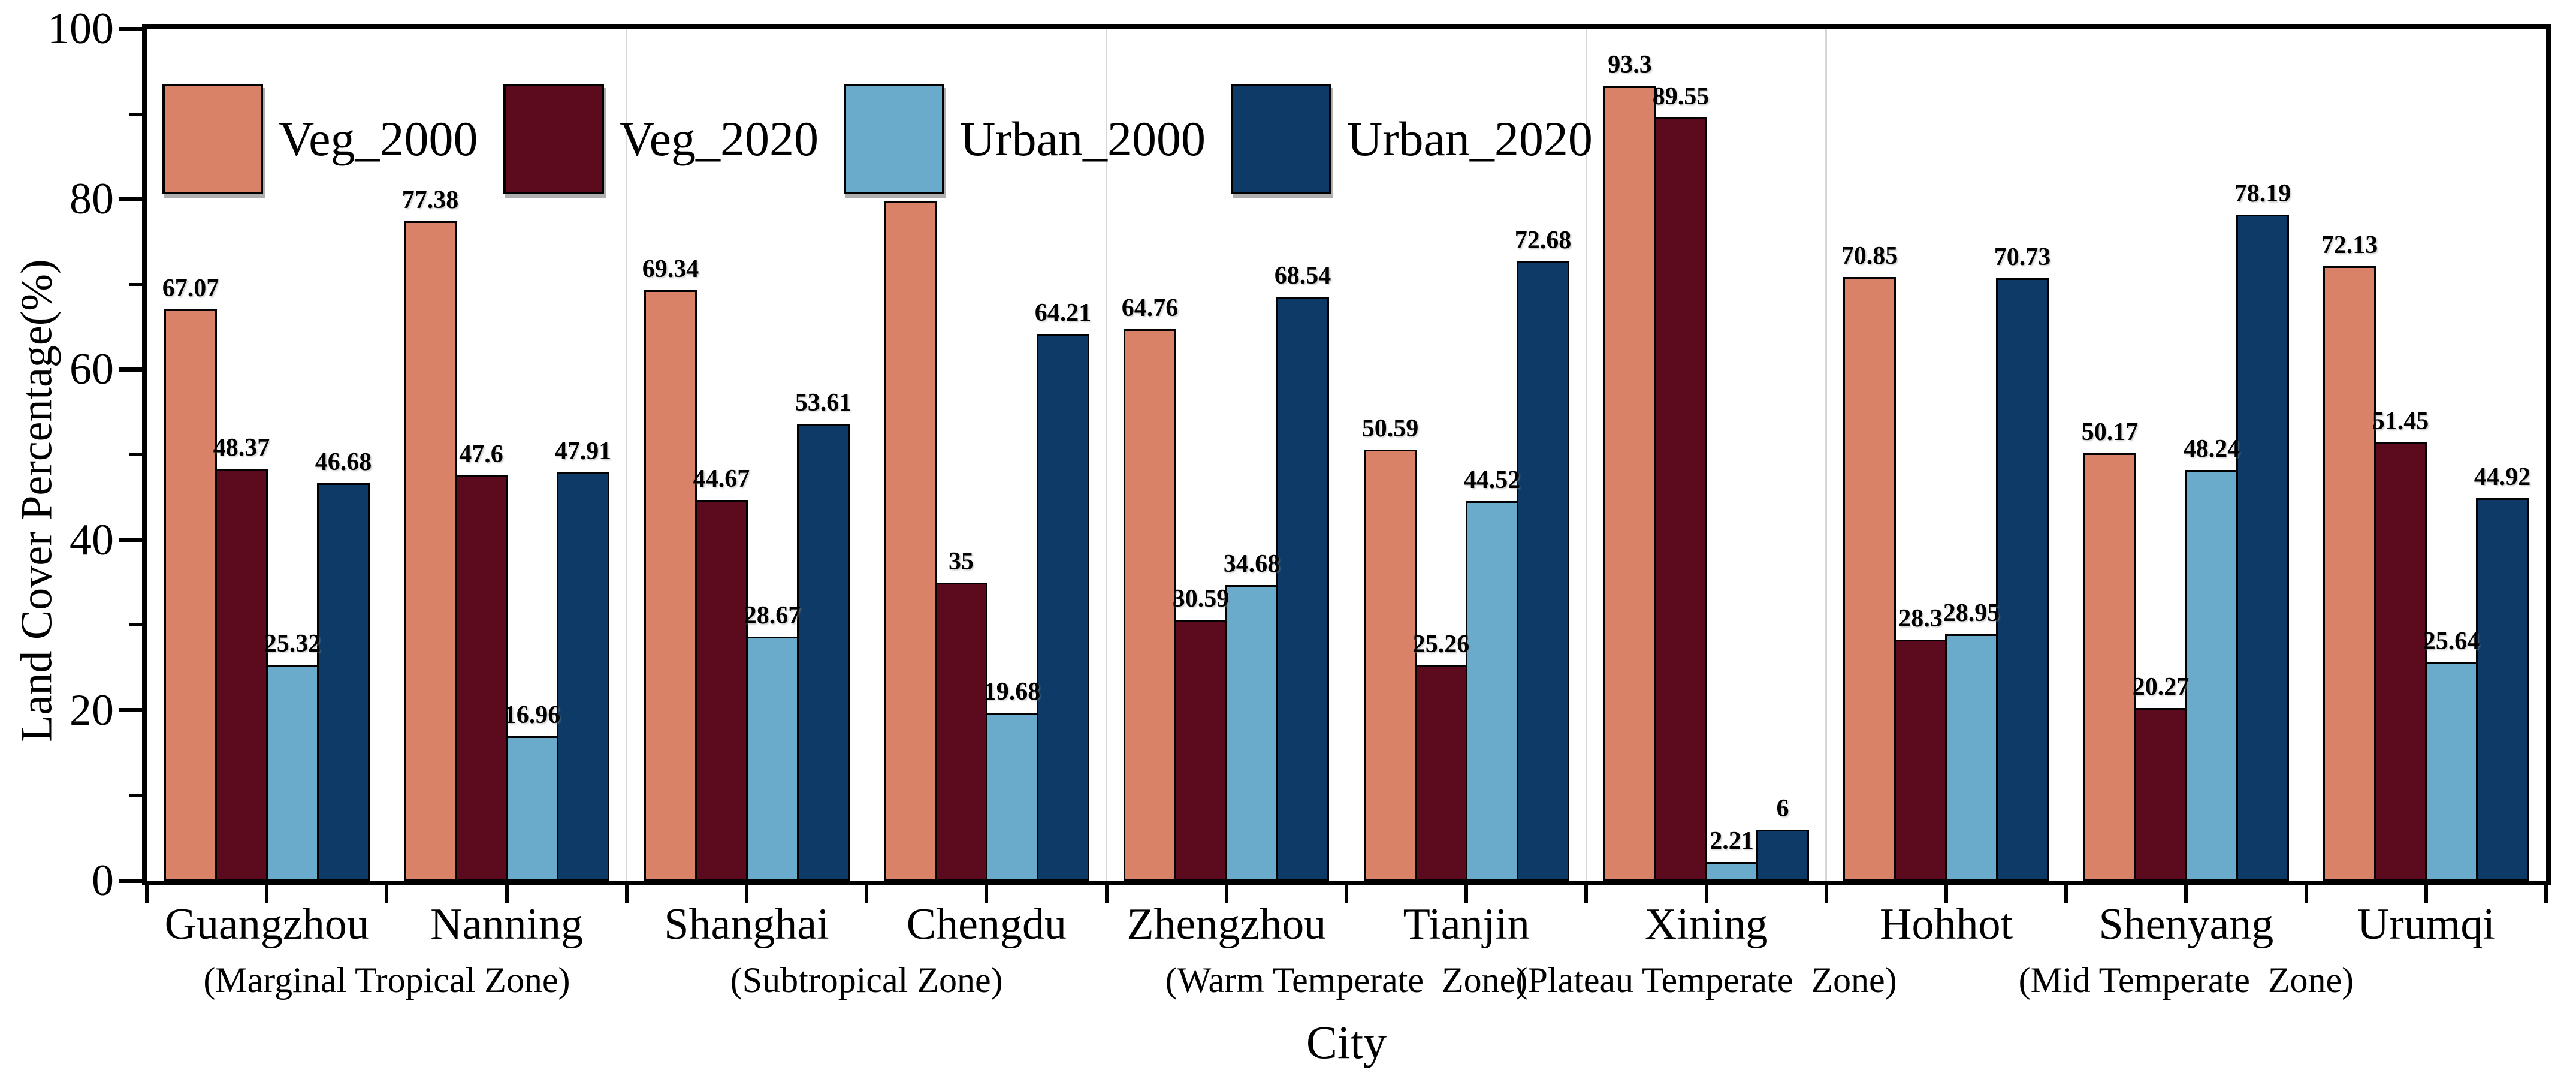 The width and height of the screenshot is (2576, 1079). I want to click on x-axis-category-label: Urumqi, so click(2426, 924).